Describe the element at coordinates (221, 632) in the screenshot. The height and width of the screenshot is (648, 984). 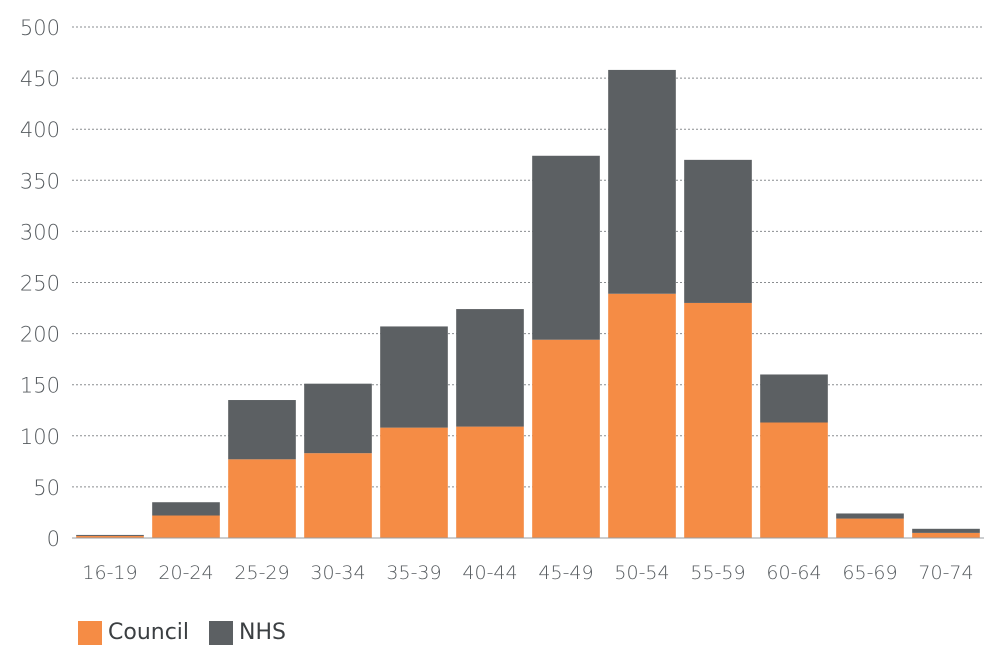
I see `legend-swatch-nhs` at that location.